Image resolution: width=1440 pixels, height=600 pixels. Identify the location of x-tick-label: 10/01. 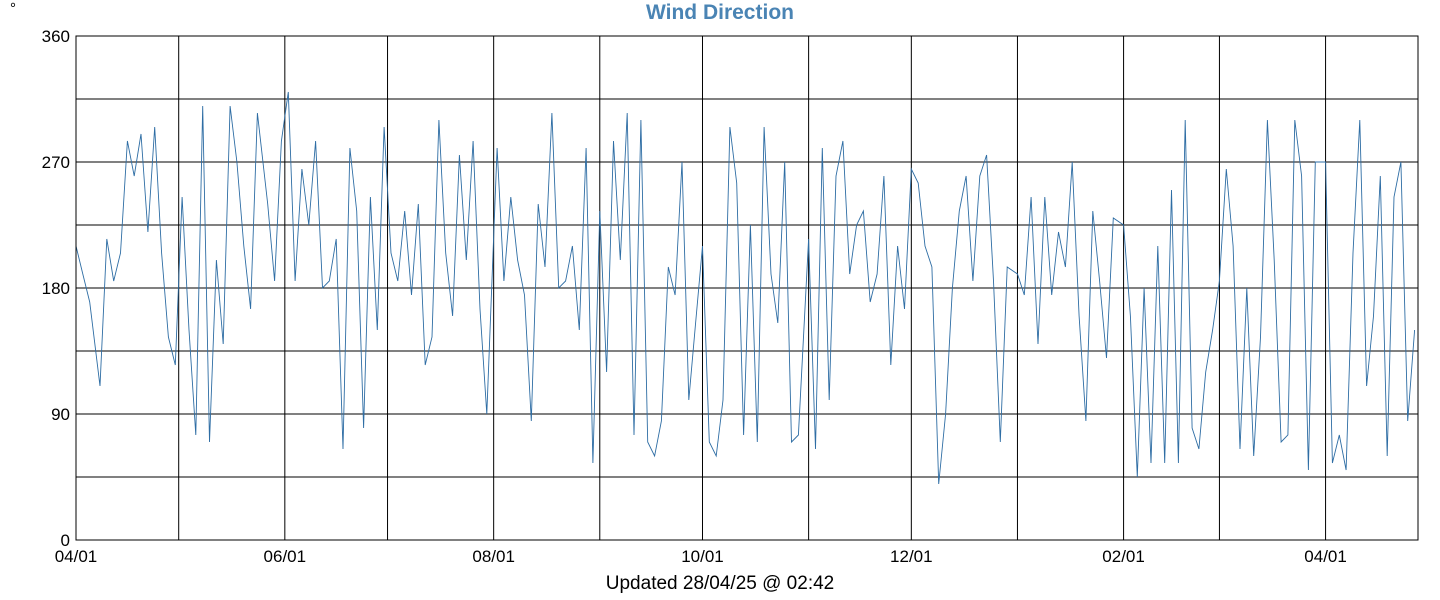
(702, 556).